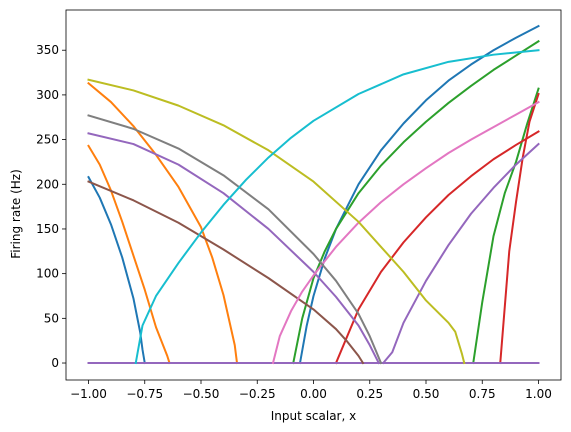 The width and height of the screenshot is (571, 432). Describe the element at coordinates (144, 394) in the screenshot. I see `x-tick-label-1: −0.75` at that location.